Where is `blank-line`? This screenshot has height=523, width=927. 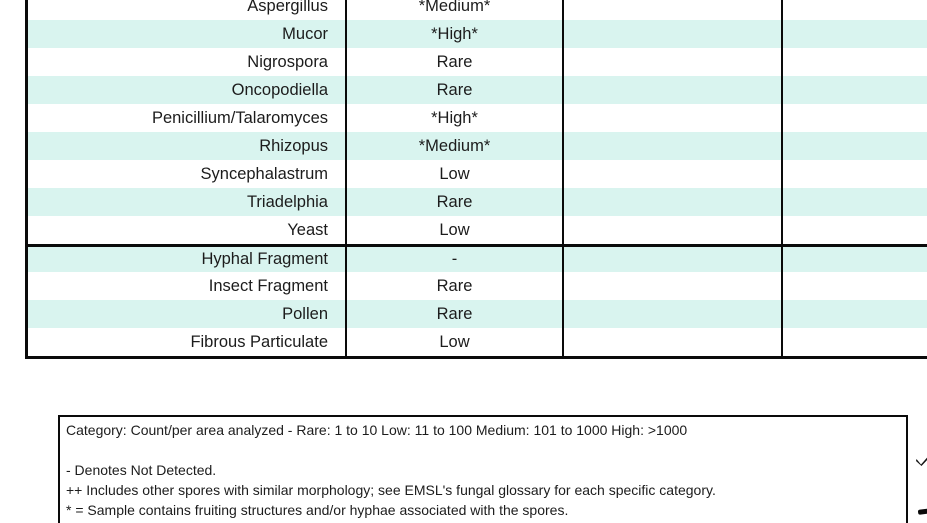 blank-line is located at coordinates (483, 450).